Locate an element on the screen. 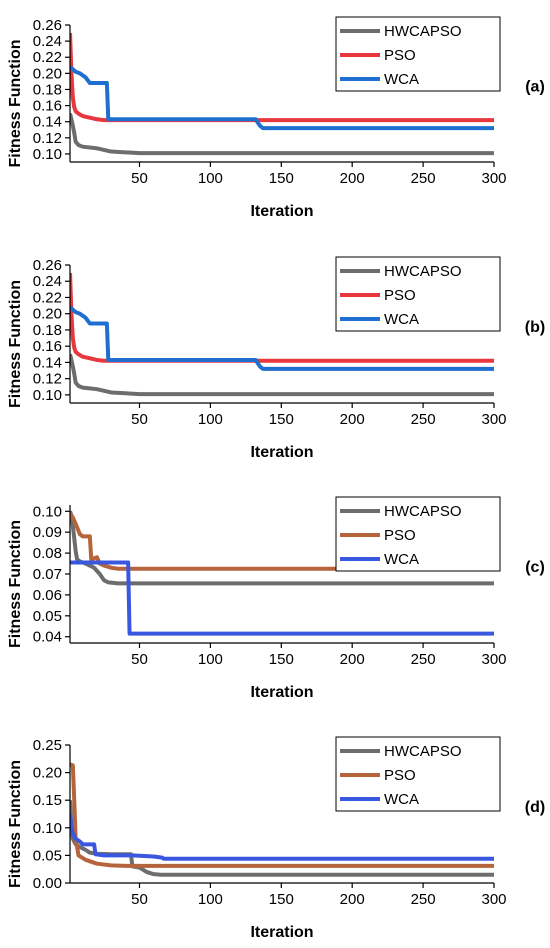  y-tick-label: 0.15 is located at coordinates (47, 800).